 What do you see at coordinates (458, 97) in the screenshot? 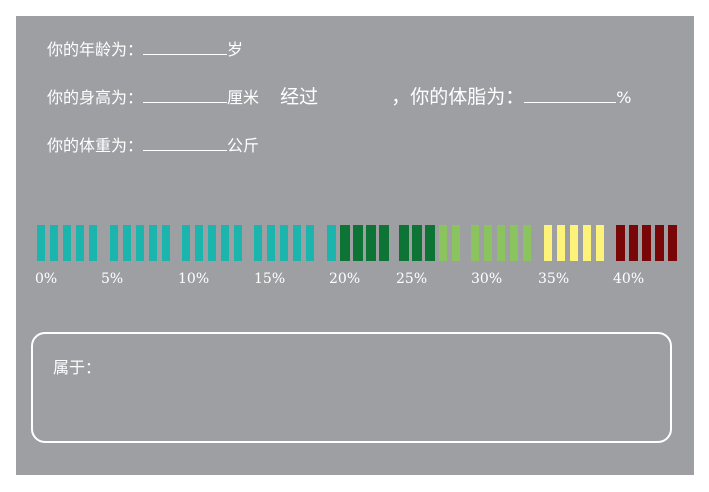
I see `fat-prefix: ，你的体脂为：` at bounding box center [458, 97].